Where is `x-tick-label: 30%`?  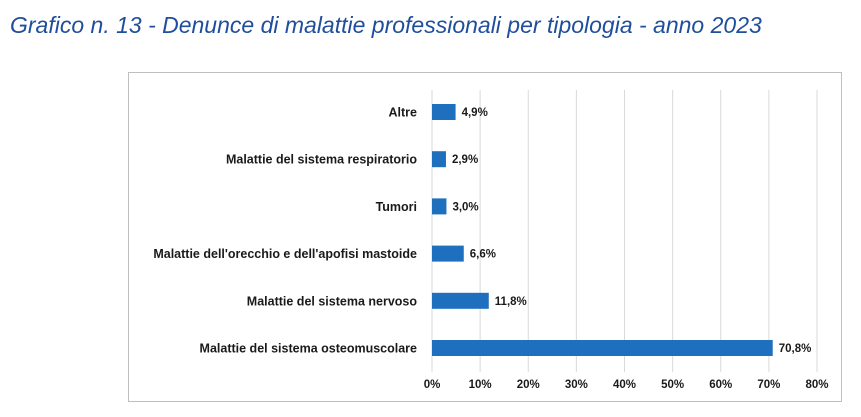
x-tick-label: 30% is located at coordinates (576, 385).